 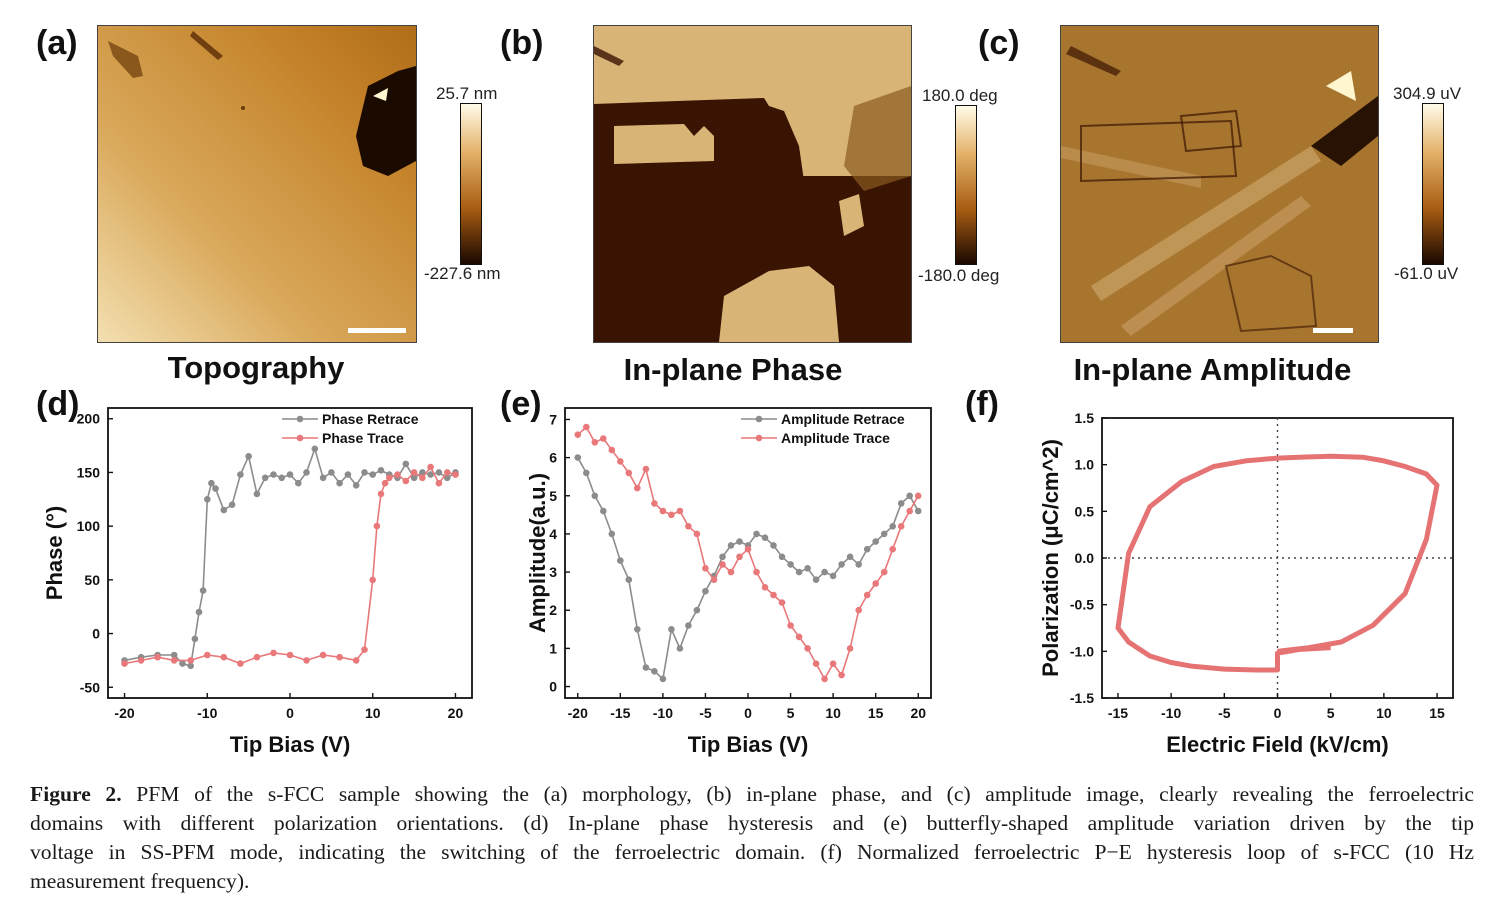 What do you see at coordinates (733, 369) in the screenshot?
I see `title-phase: In-plane Phase` at bounding box center [733, 369].